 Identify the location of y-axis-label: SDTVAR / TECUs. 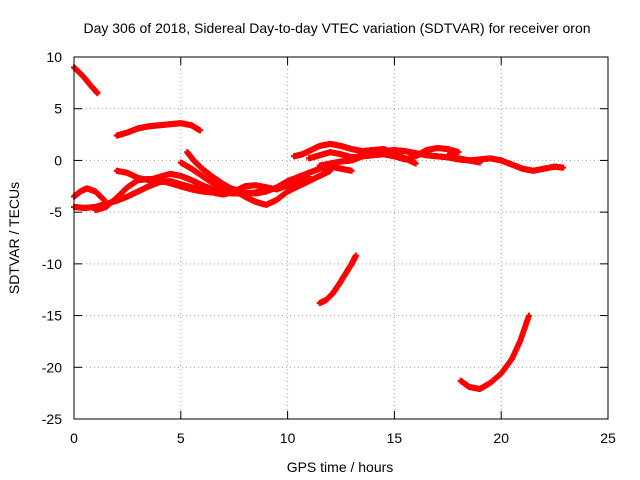
(14, 238).